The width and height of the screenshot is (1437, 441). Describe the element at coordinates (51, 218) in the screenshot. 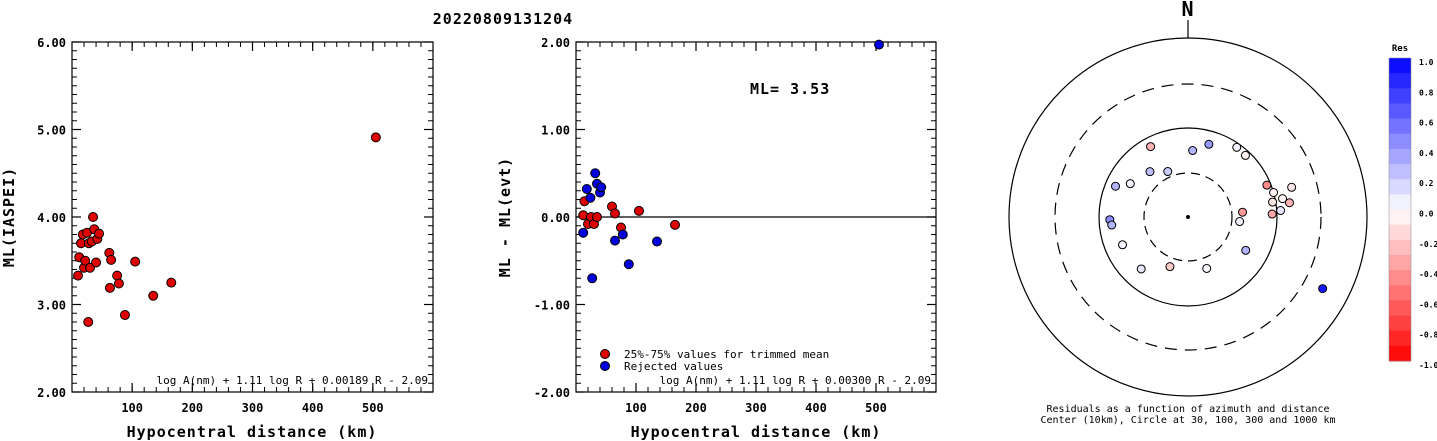

I see `y-tick-label: 4.00` at that location.